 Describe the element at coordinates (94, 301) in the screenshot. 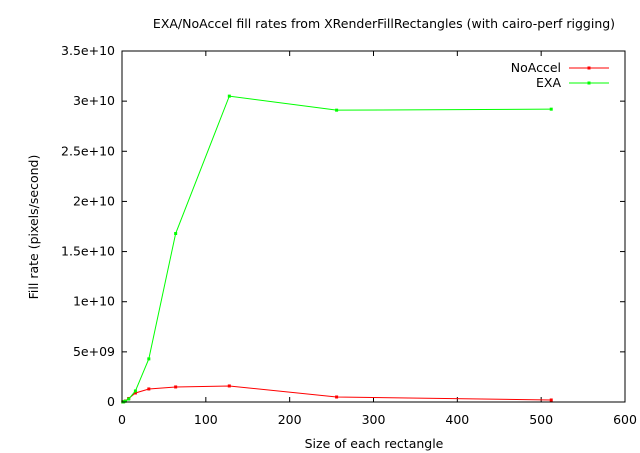

I see `y-tick-label: 1e+10` at that location.